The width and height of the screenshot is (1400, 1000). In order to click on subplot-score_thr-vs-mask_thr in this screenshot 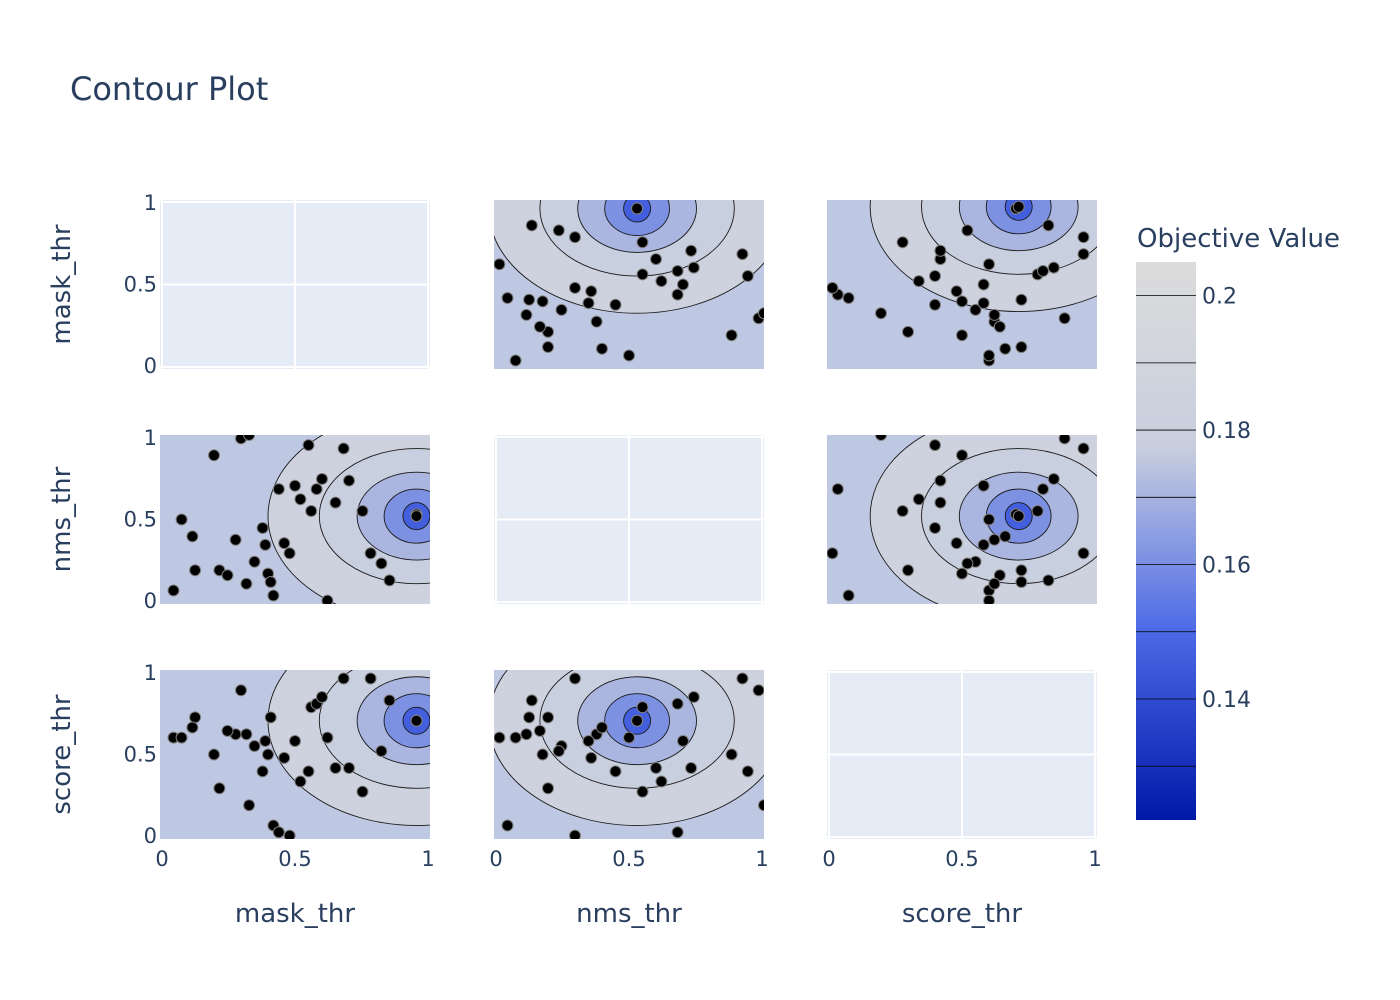, I will do `click(295, 754)`.